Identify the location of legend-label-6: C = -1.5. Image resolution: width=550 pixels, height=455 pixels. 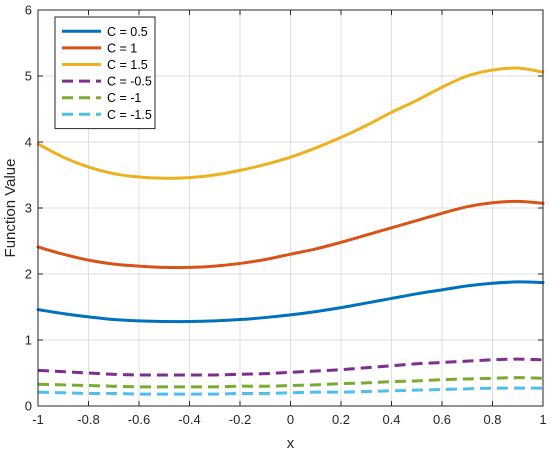
(129, 115).